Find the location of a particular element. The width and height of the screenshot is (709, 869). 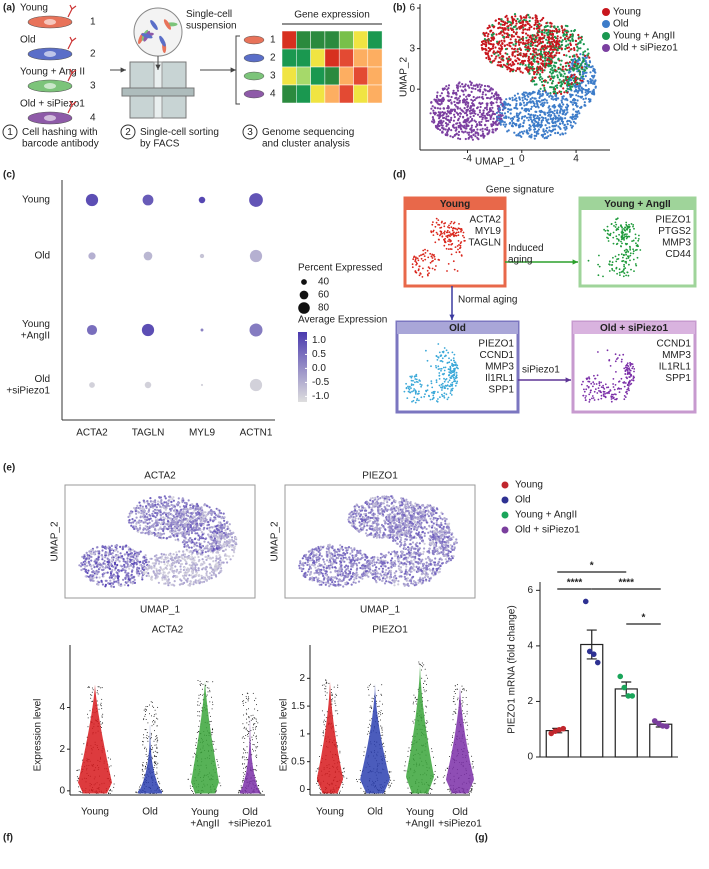

dot is located at coordinates (202, 200).